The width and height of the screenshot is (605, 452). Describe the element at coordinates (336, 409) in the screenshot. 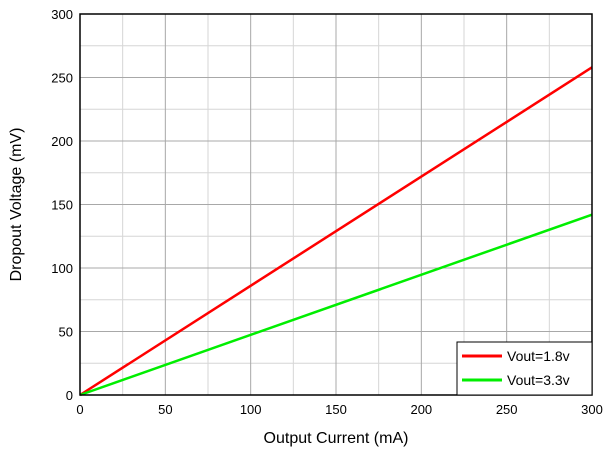

I see `x-tick-label: 150` at that location.